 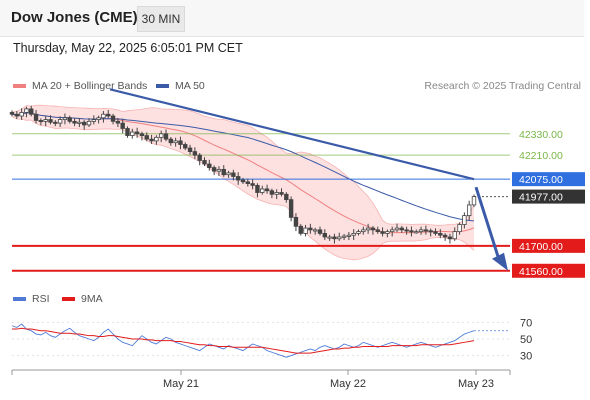 I want to click on forecast-arrow-head, so click(x=500, y=261).